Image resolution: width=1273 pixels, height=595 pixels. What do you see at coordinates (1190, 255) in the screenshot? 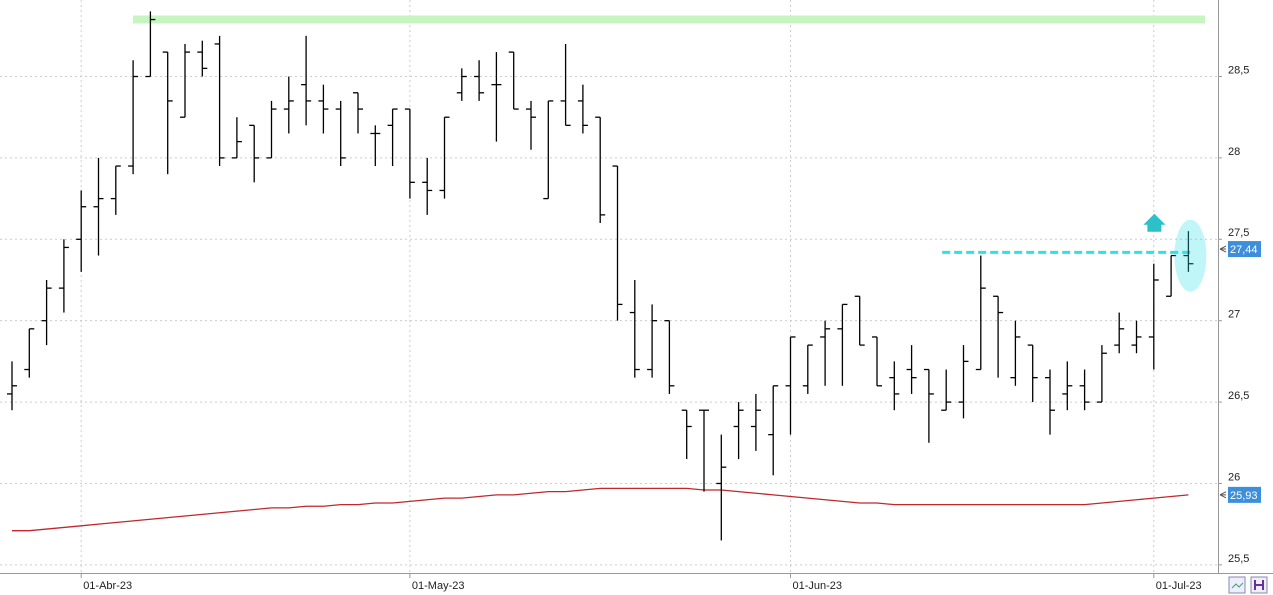
I see `highlight-ellipse` at bounding box center [1190, 255].